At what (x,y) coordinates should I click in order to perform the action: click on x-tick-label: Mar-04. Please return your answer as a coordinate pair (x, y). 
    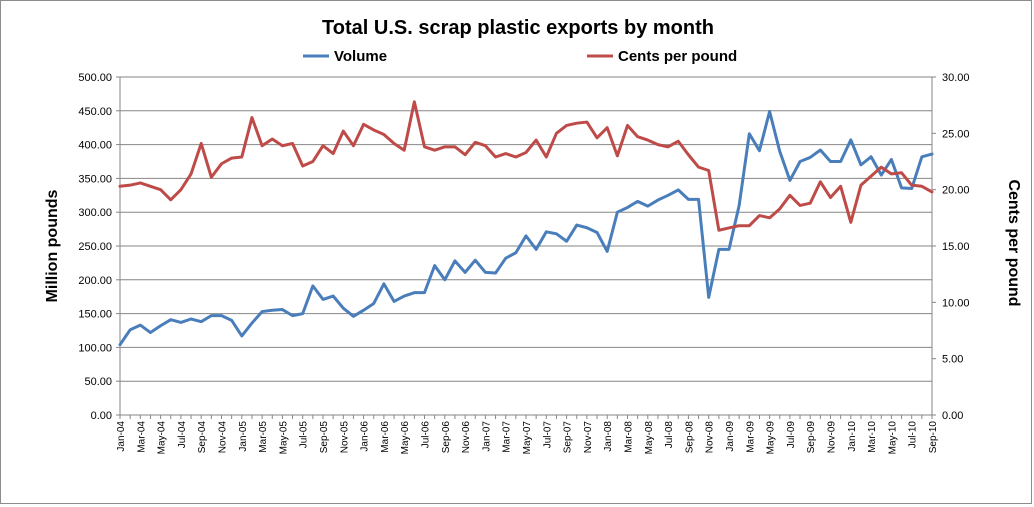
    Looking at the image, I should click on (141, 437).